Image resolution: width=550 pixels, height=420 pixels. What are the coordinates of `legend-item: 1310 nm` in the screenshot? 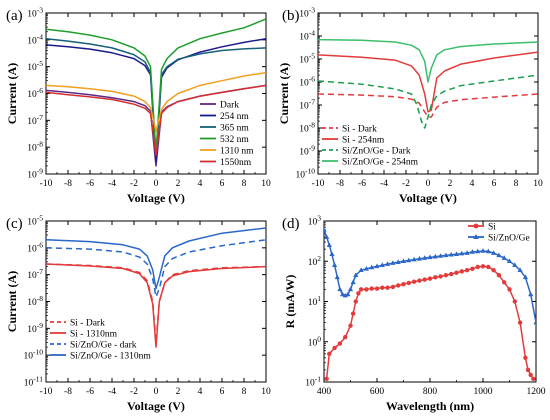 It's located at (227, 151).